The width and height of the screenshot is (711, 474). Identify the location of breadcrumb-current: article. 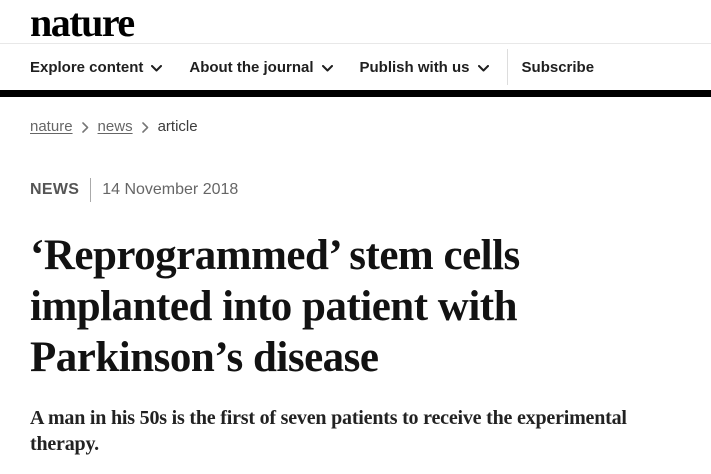
(177, 126).